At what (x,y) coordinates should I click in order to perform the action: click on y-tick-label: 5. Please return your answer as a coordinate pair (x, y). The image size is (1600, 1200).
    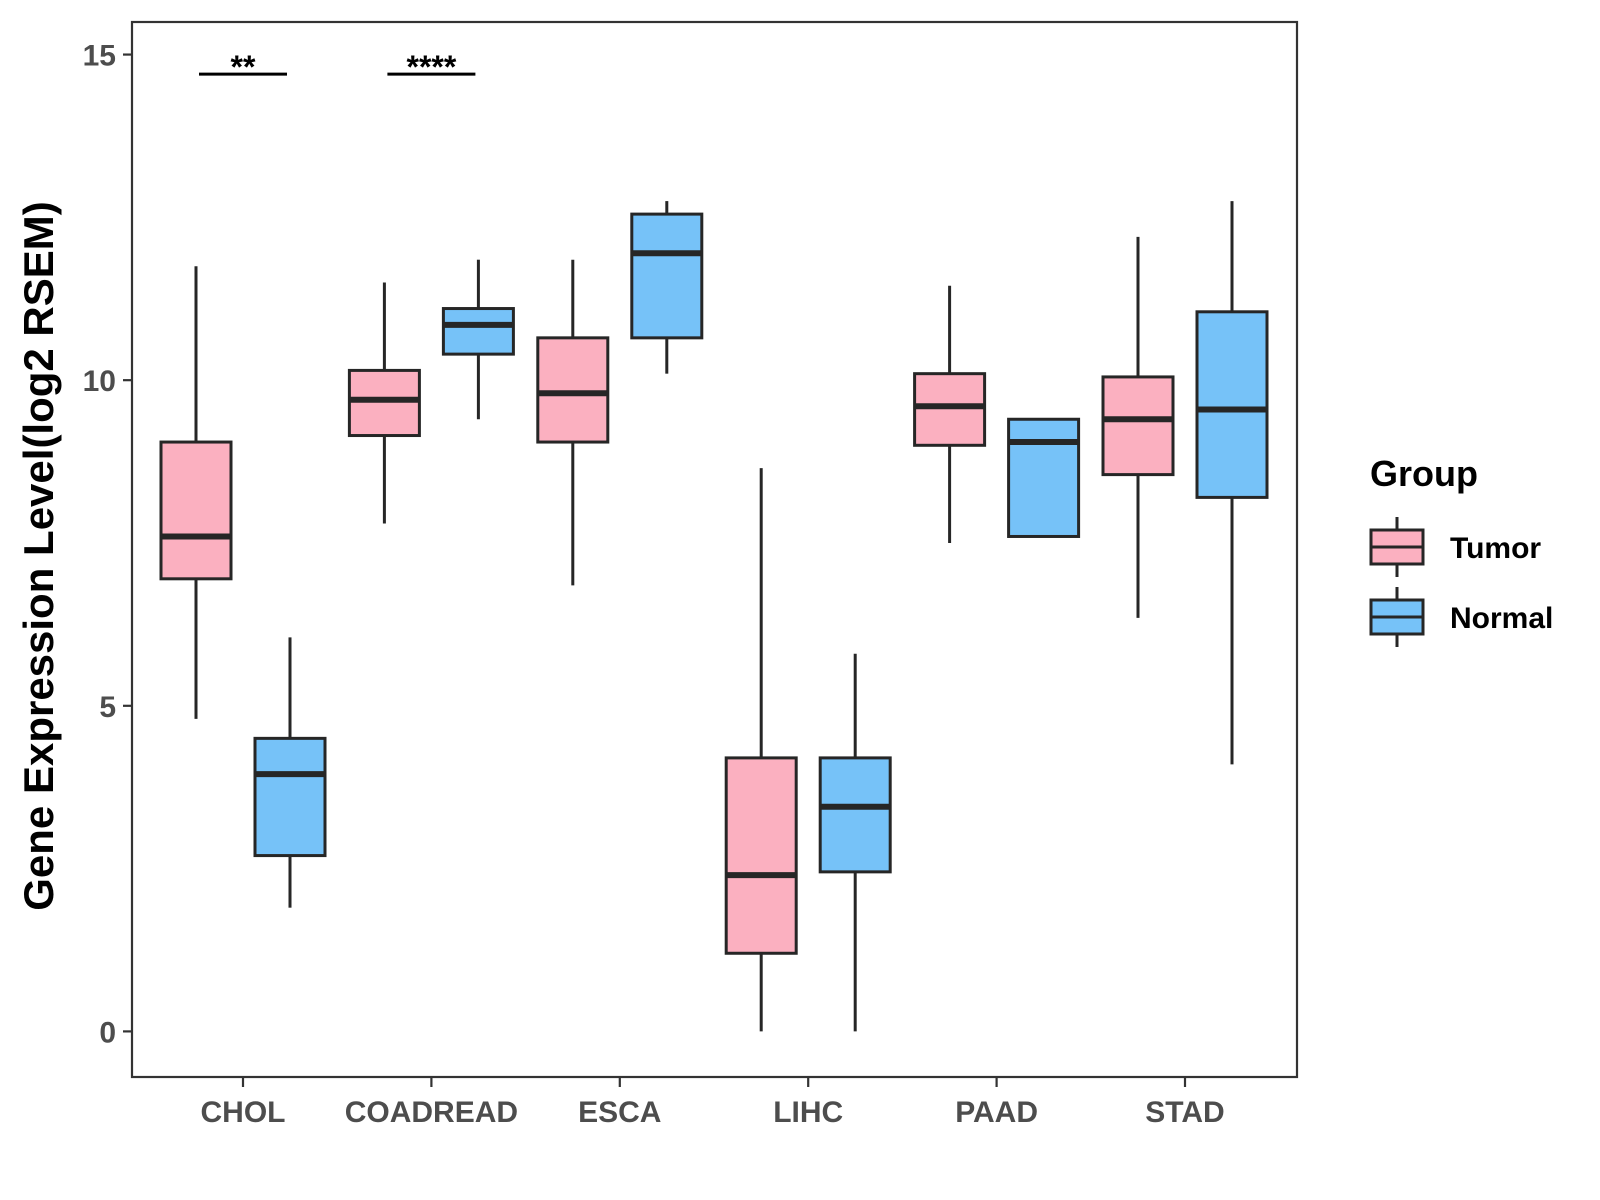
    Looking at the image, I should click on (107, 707).